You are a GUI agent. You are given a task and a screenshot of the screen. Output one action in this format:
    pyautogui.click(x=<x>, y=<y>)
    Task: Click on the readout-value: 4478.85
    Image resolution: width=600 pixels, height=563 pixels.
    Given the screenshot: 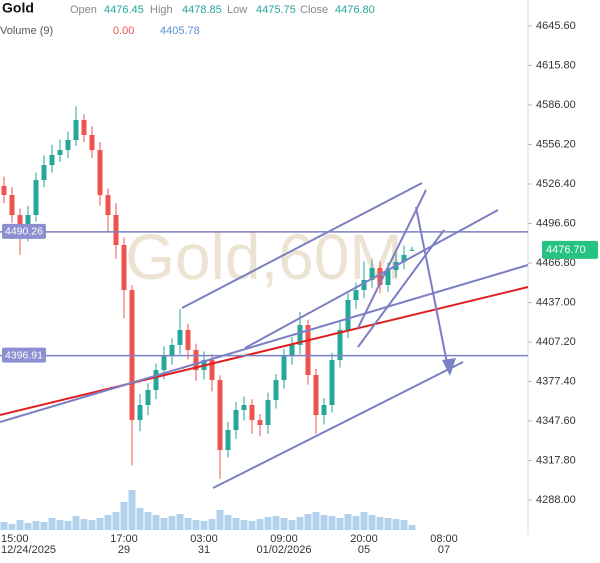 What is the action you would take?
    pyautogui.click(x=202, y=10)
    